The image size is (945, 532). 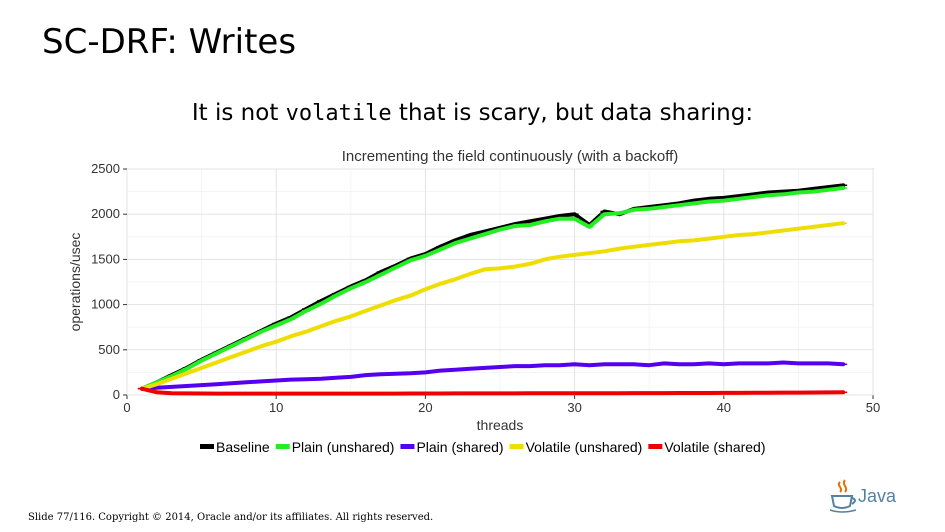 I want to click on y-tick-label: 2500, so click(x=105, y=168).